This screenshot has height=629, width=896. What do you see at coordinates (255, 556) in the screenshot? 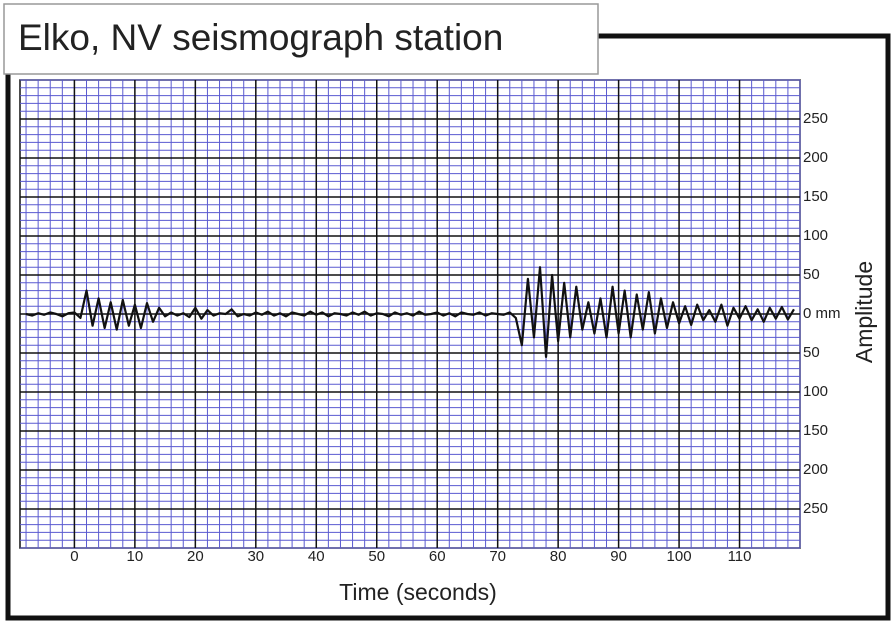
I see `x-tick-label: 30` at bounding box center [255, 556].